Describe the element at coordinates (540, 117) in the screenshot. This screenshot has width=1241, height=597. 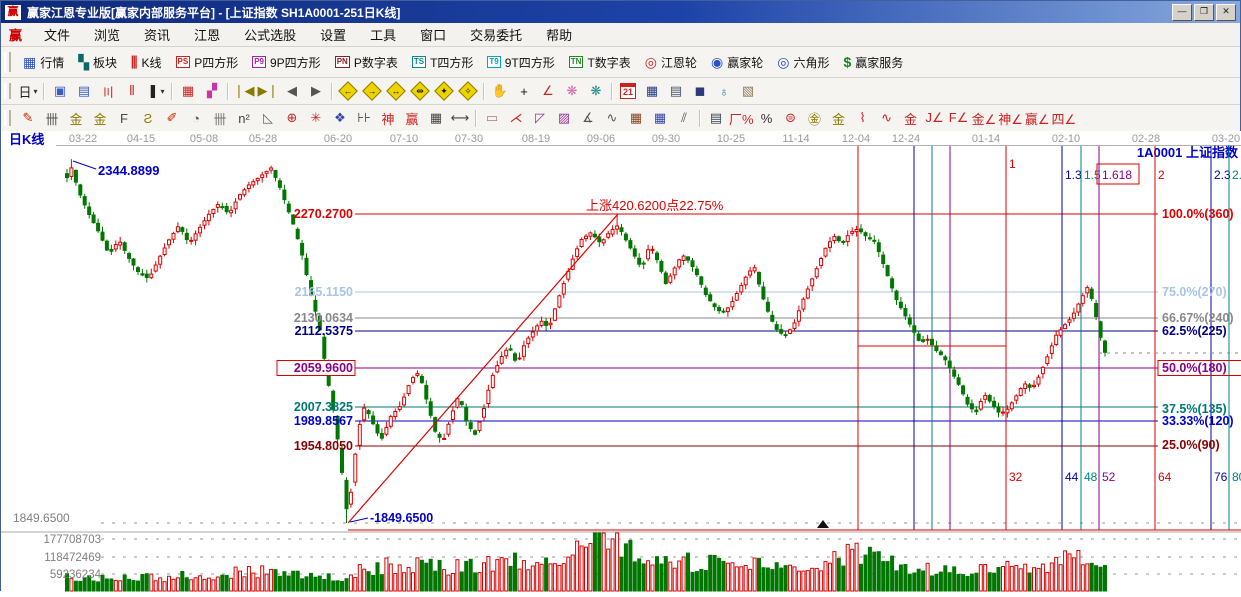
I see `fan-box-icon: ◸` at that location.